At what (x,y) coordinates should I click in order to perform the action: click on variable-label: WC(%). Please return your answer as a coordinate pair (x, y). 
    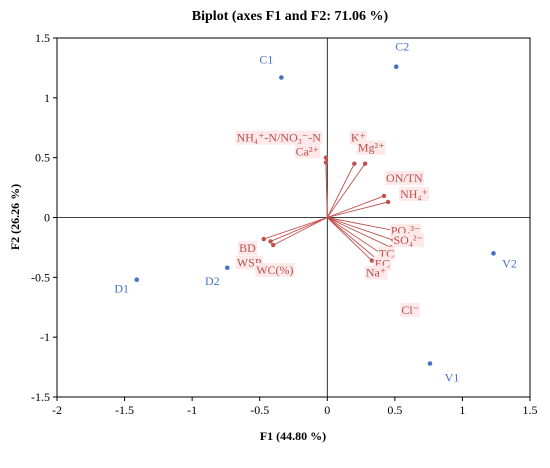
    Looking at the image, I should click on (274, 270).